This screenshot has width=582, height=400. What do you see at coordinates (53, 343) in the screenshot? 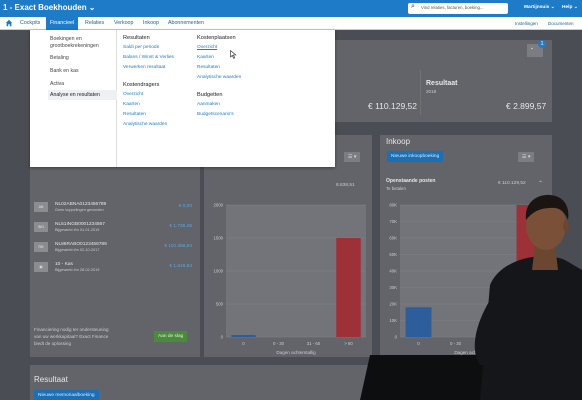
I see `financing-text: biedt de oplossing` at bounding box center [53, 343].